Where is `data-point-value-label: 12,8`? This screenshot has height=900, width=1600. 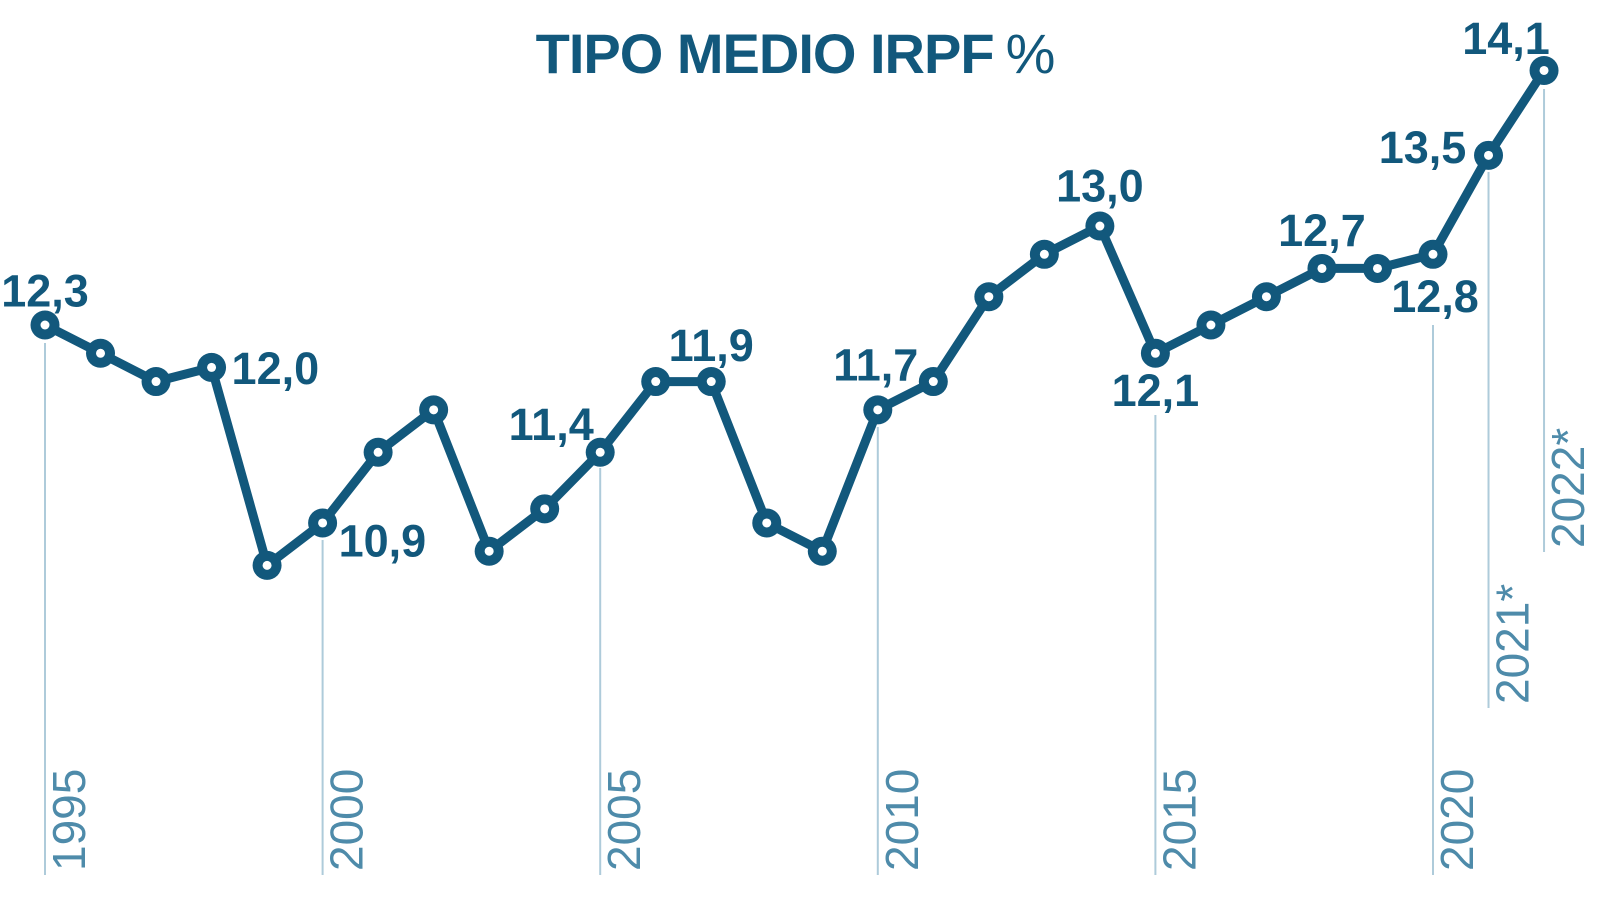
data-point-value-label: 12,8 is located at coordinates (1435, 296).